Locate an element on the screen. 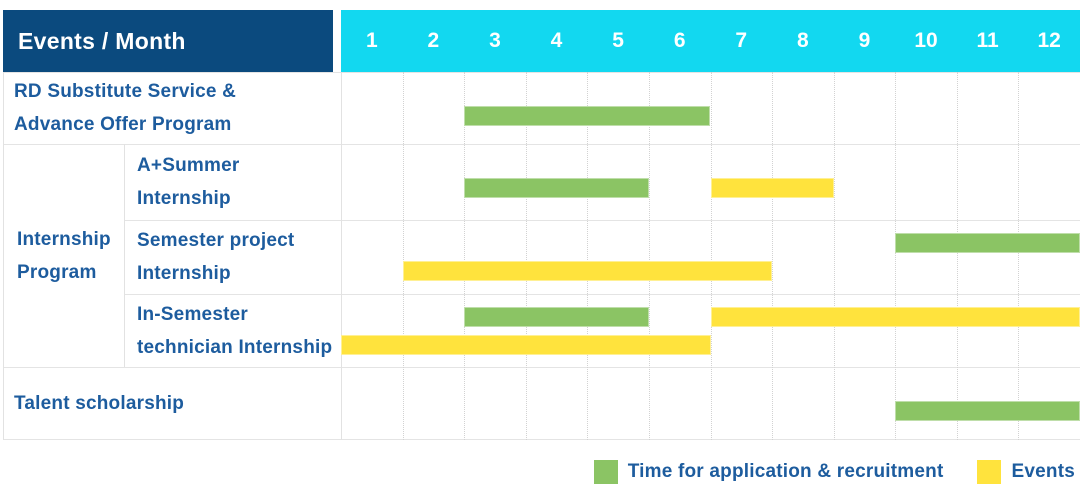  month-header-cell-4: 4 is located at coordinates (556, 40).